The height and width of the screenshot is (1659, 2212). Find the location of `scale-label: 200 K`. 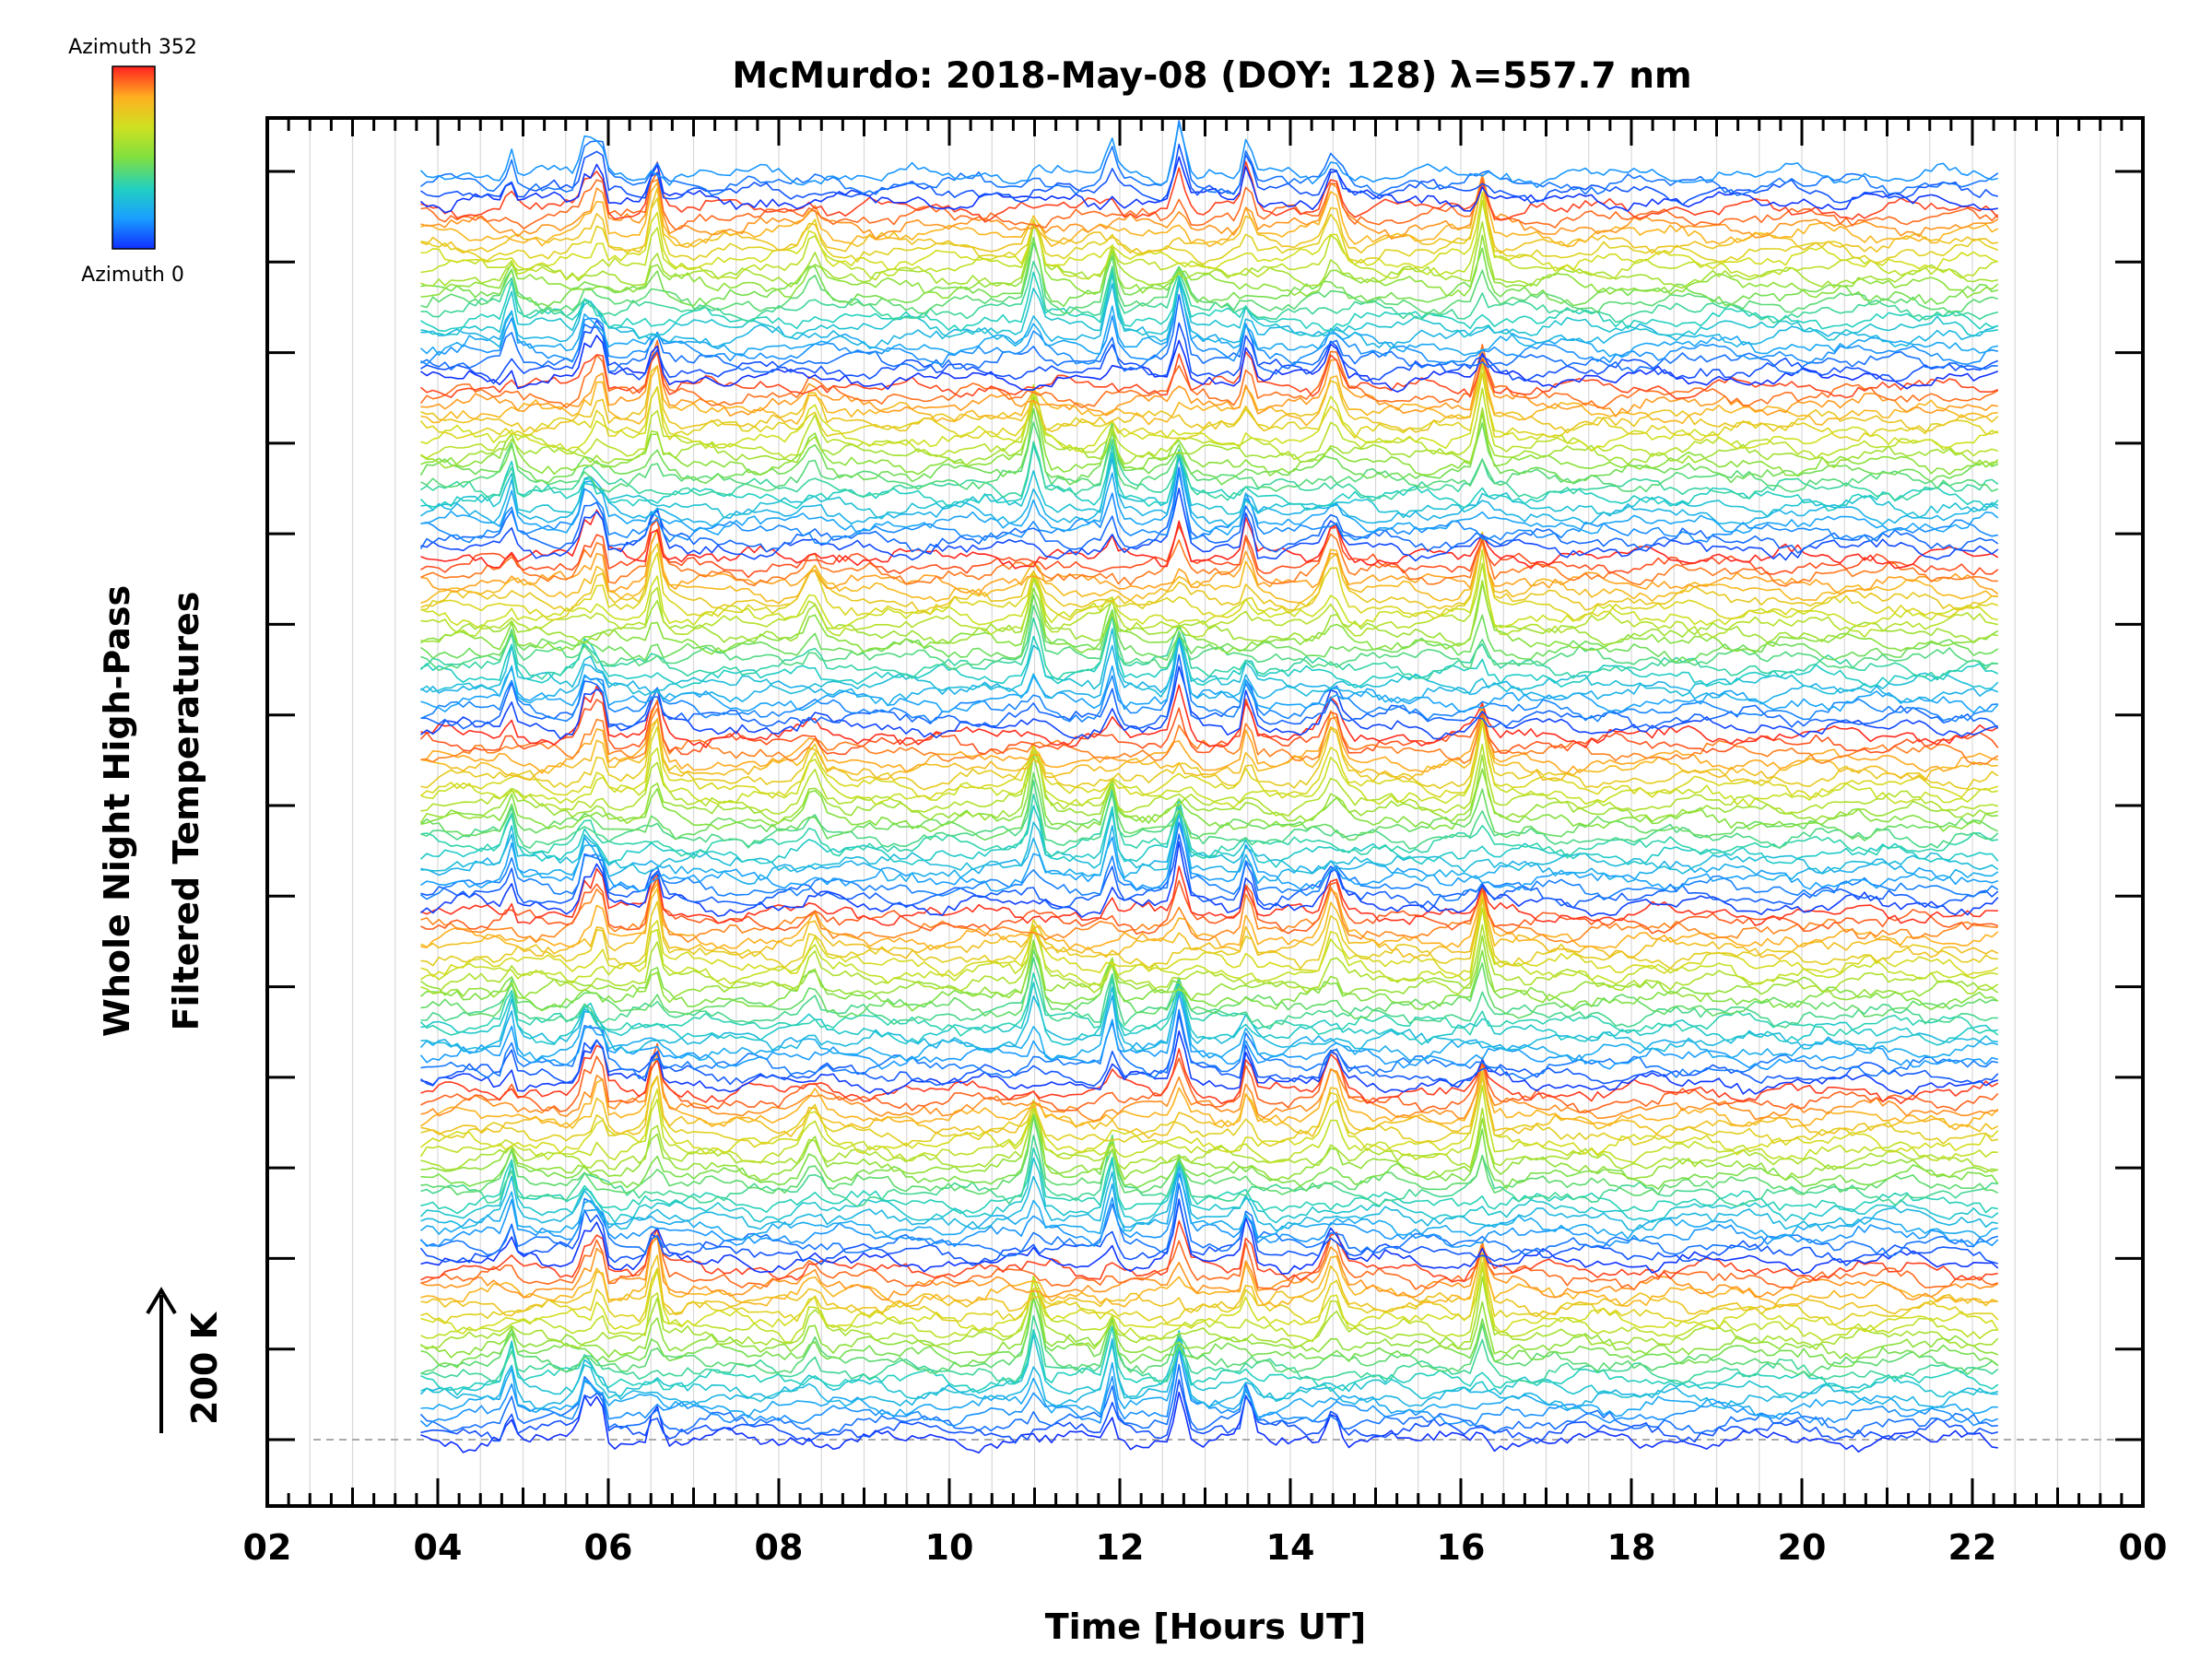

scale-label: 200 K is located at coordinates (204, 1368).